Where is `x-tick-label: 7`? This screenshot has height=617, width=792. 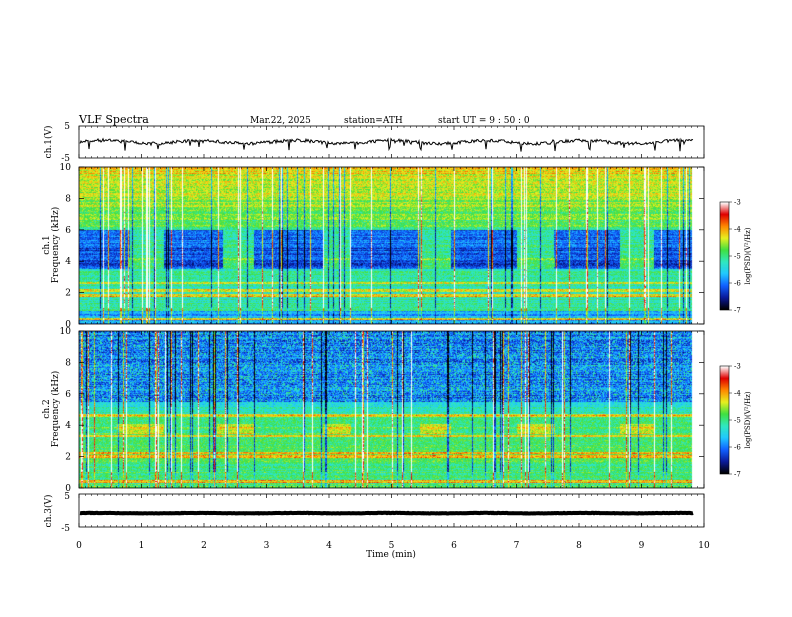 x-tick-label: 7 is located at coordinates (517, 546).